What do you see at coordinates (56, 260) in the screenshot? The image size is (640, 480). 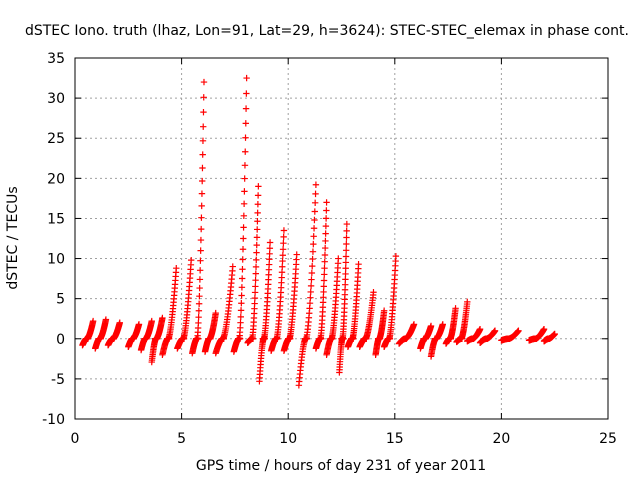 I see `y-tick-label: 10` at bounding box center [56, 260].